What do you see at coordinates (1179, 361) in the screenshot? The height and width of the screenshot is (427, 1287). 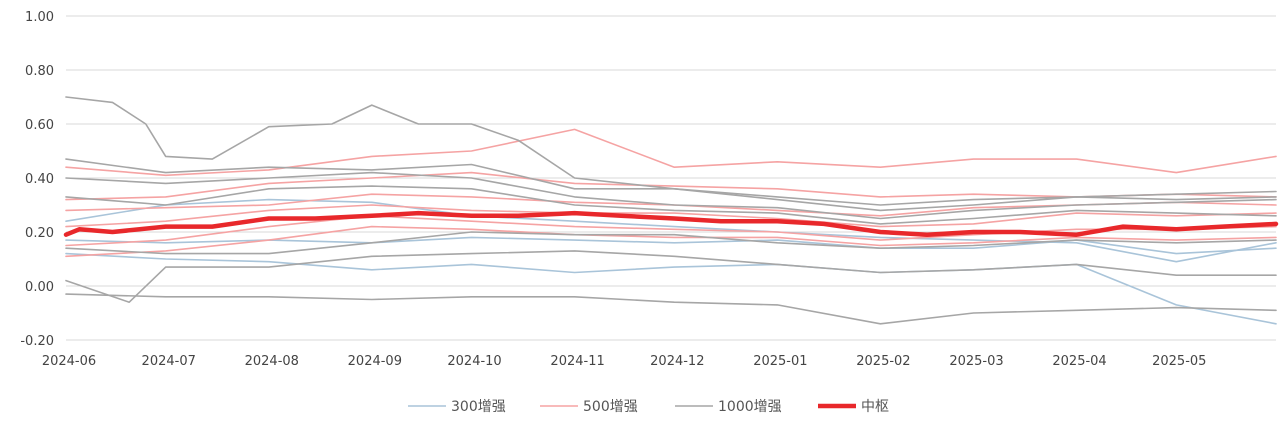 I see `x-tick-label: 2025-05` at bounding box center [1179, 361].